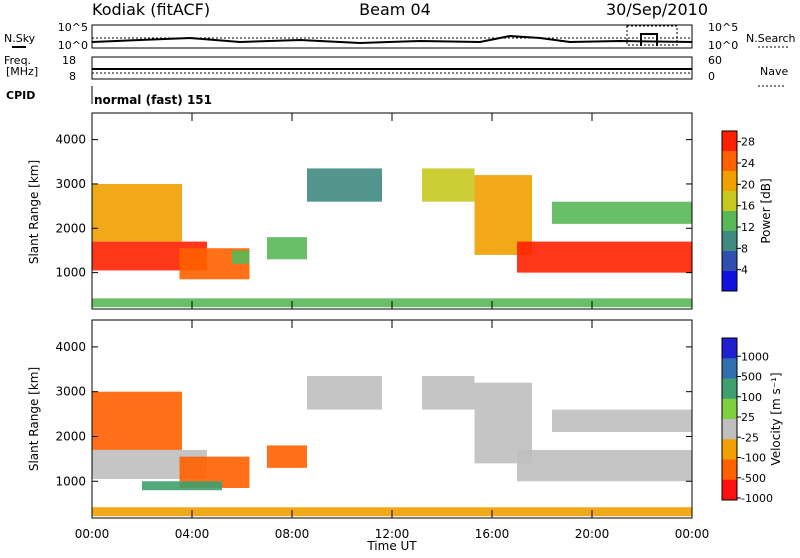 This screenshot has height=558, width=800. Describe the element at coordinates (392, 39) in the screenshot. I see `nsky-trace` at that location.